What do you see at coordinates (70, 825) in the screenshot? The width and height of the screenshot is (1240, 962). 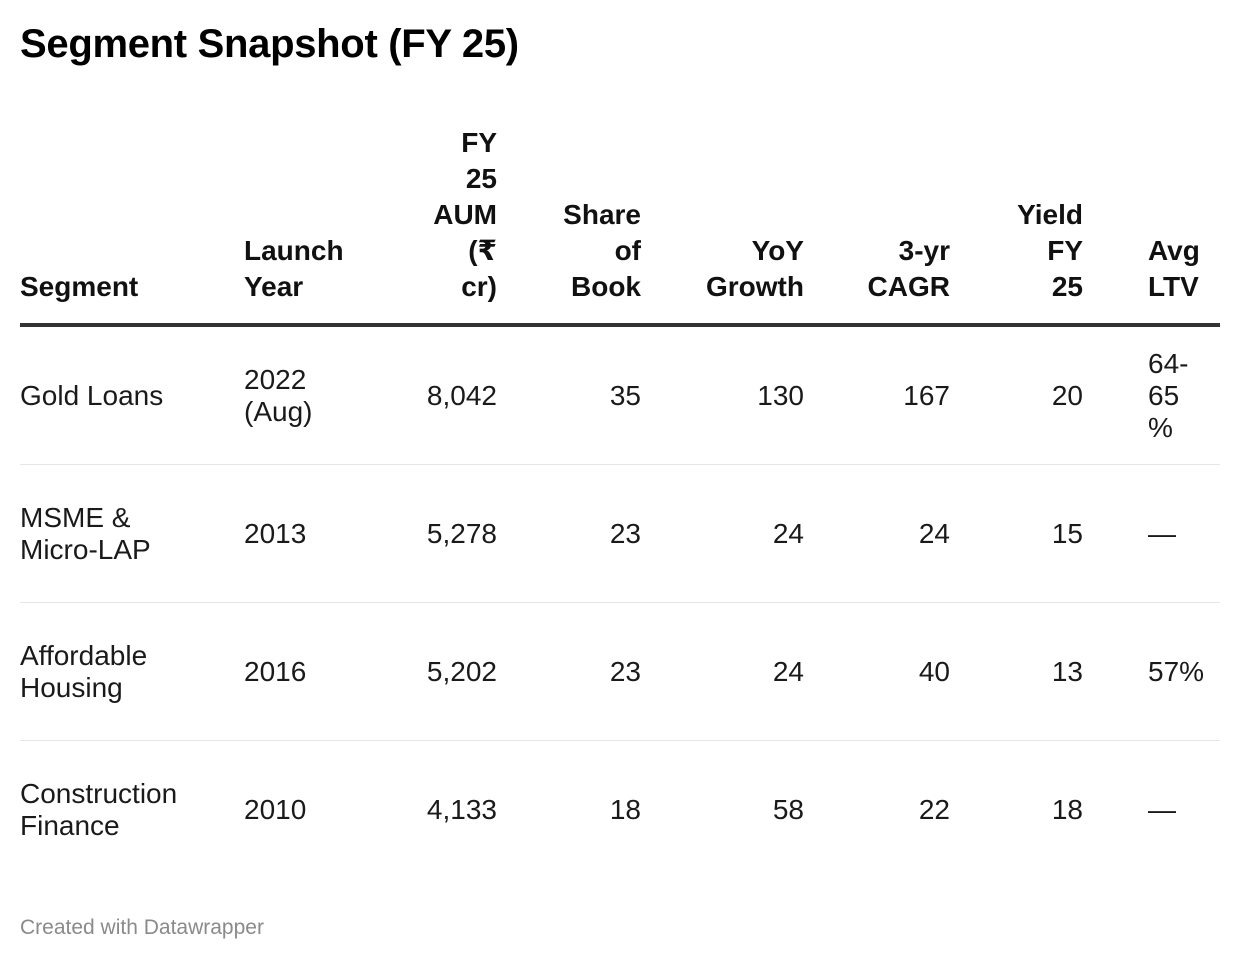 I see `cell-line: Finance` at bounding box center [70, 825].